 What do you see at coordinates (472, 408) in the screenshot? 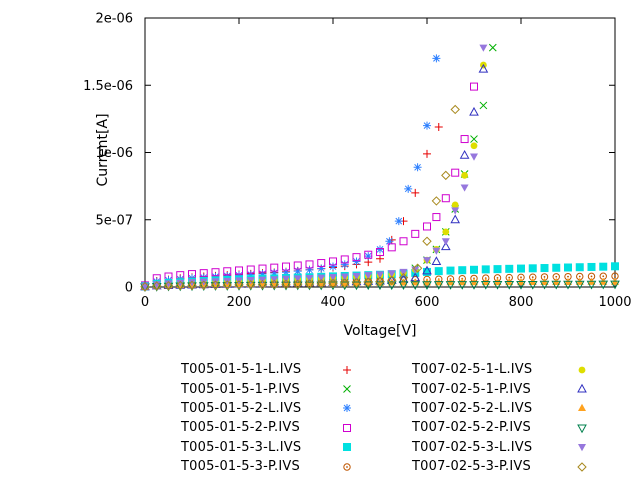
I see `legend-label: T007-02-5-2-L.IVS` at bounding box center [472, 408].